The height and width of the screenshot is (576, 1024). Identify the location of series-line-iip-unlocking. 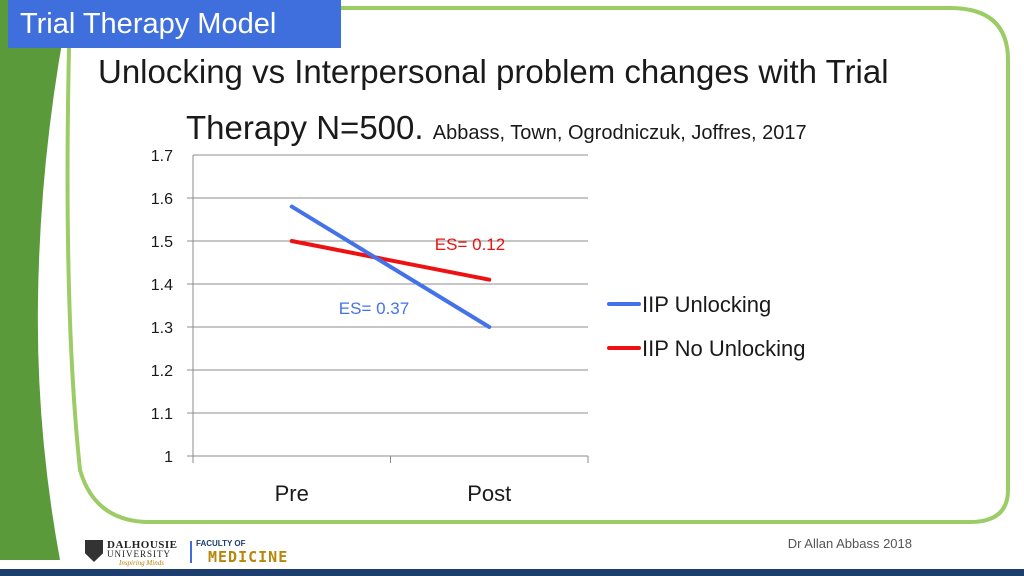
(390, 266).